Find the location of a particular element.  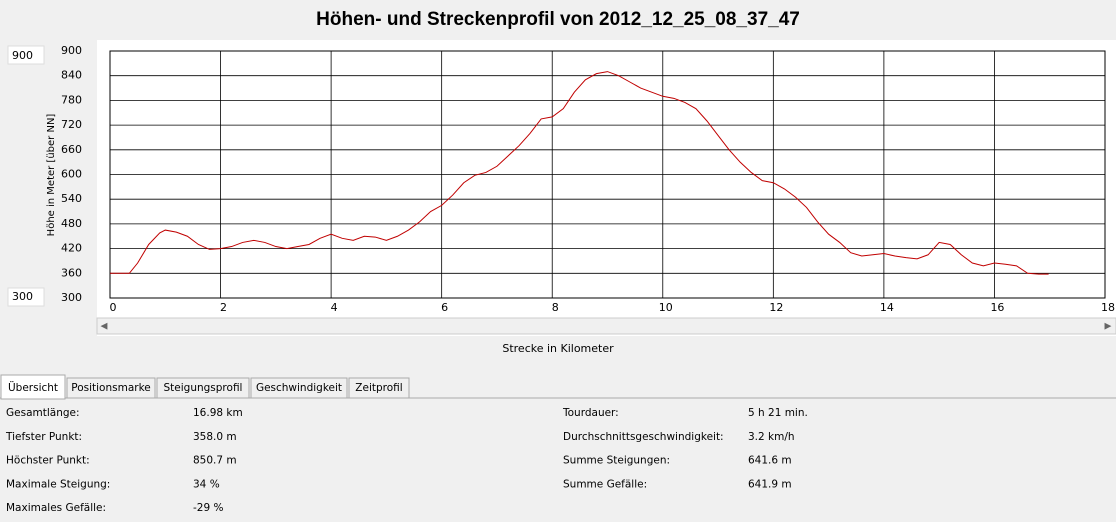

stat-label: Maximale Steigung: is located at coordinates (58, 484).